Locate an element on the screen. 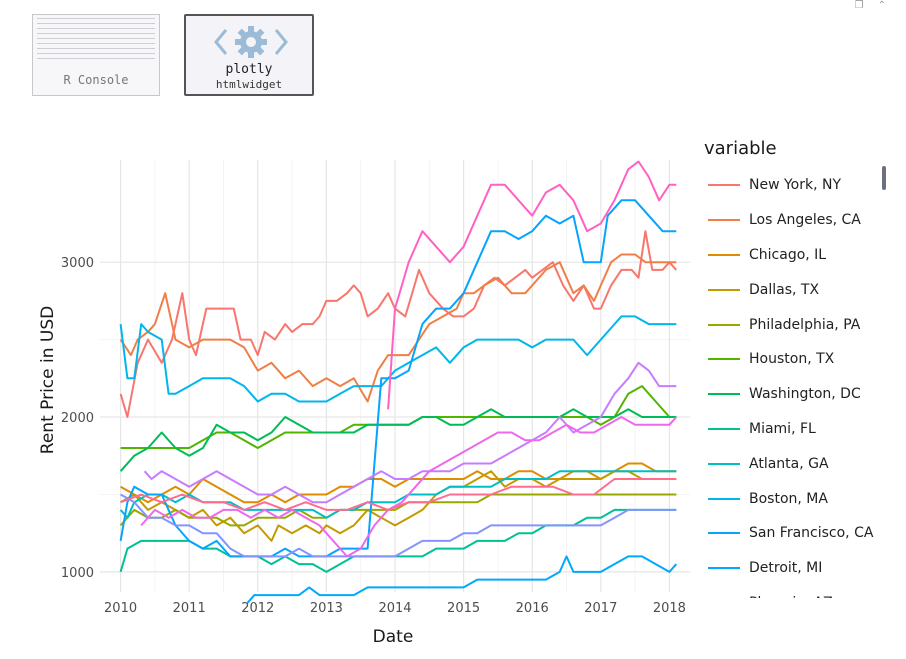 Image resolution: width=906 pixels, height=659 pixels. y-axis-title: Rent Price in USD is located at coordinates (48, 380).